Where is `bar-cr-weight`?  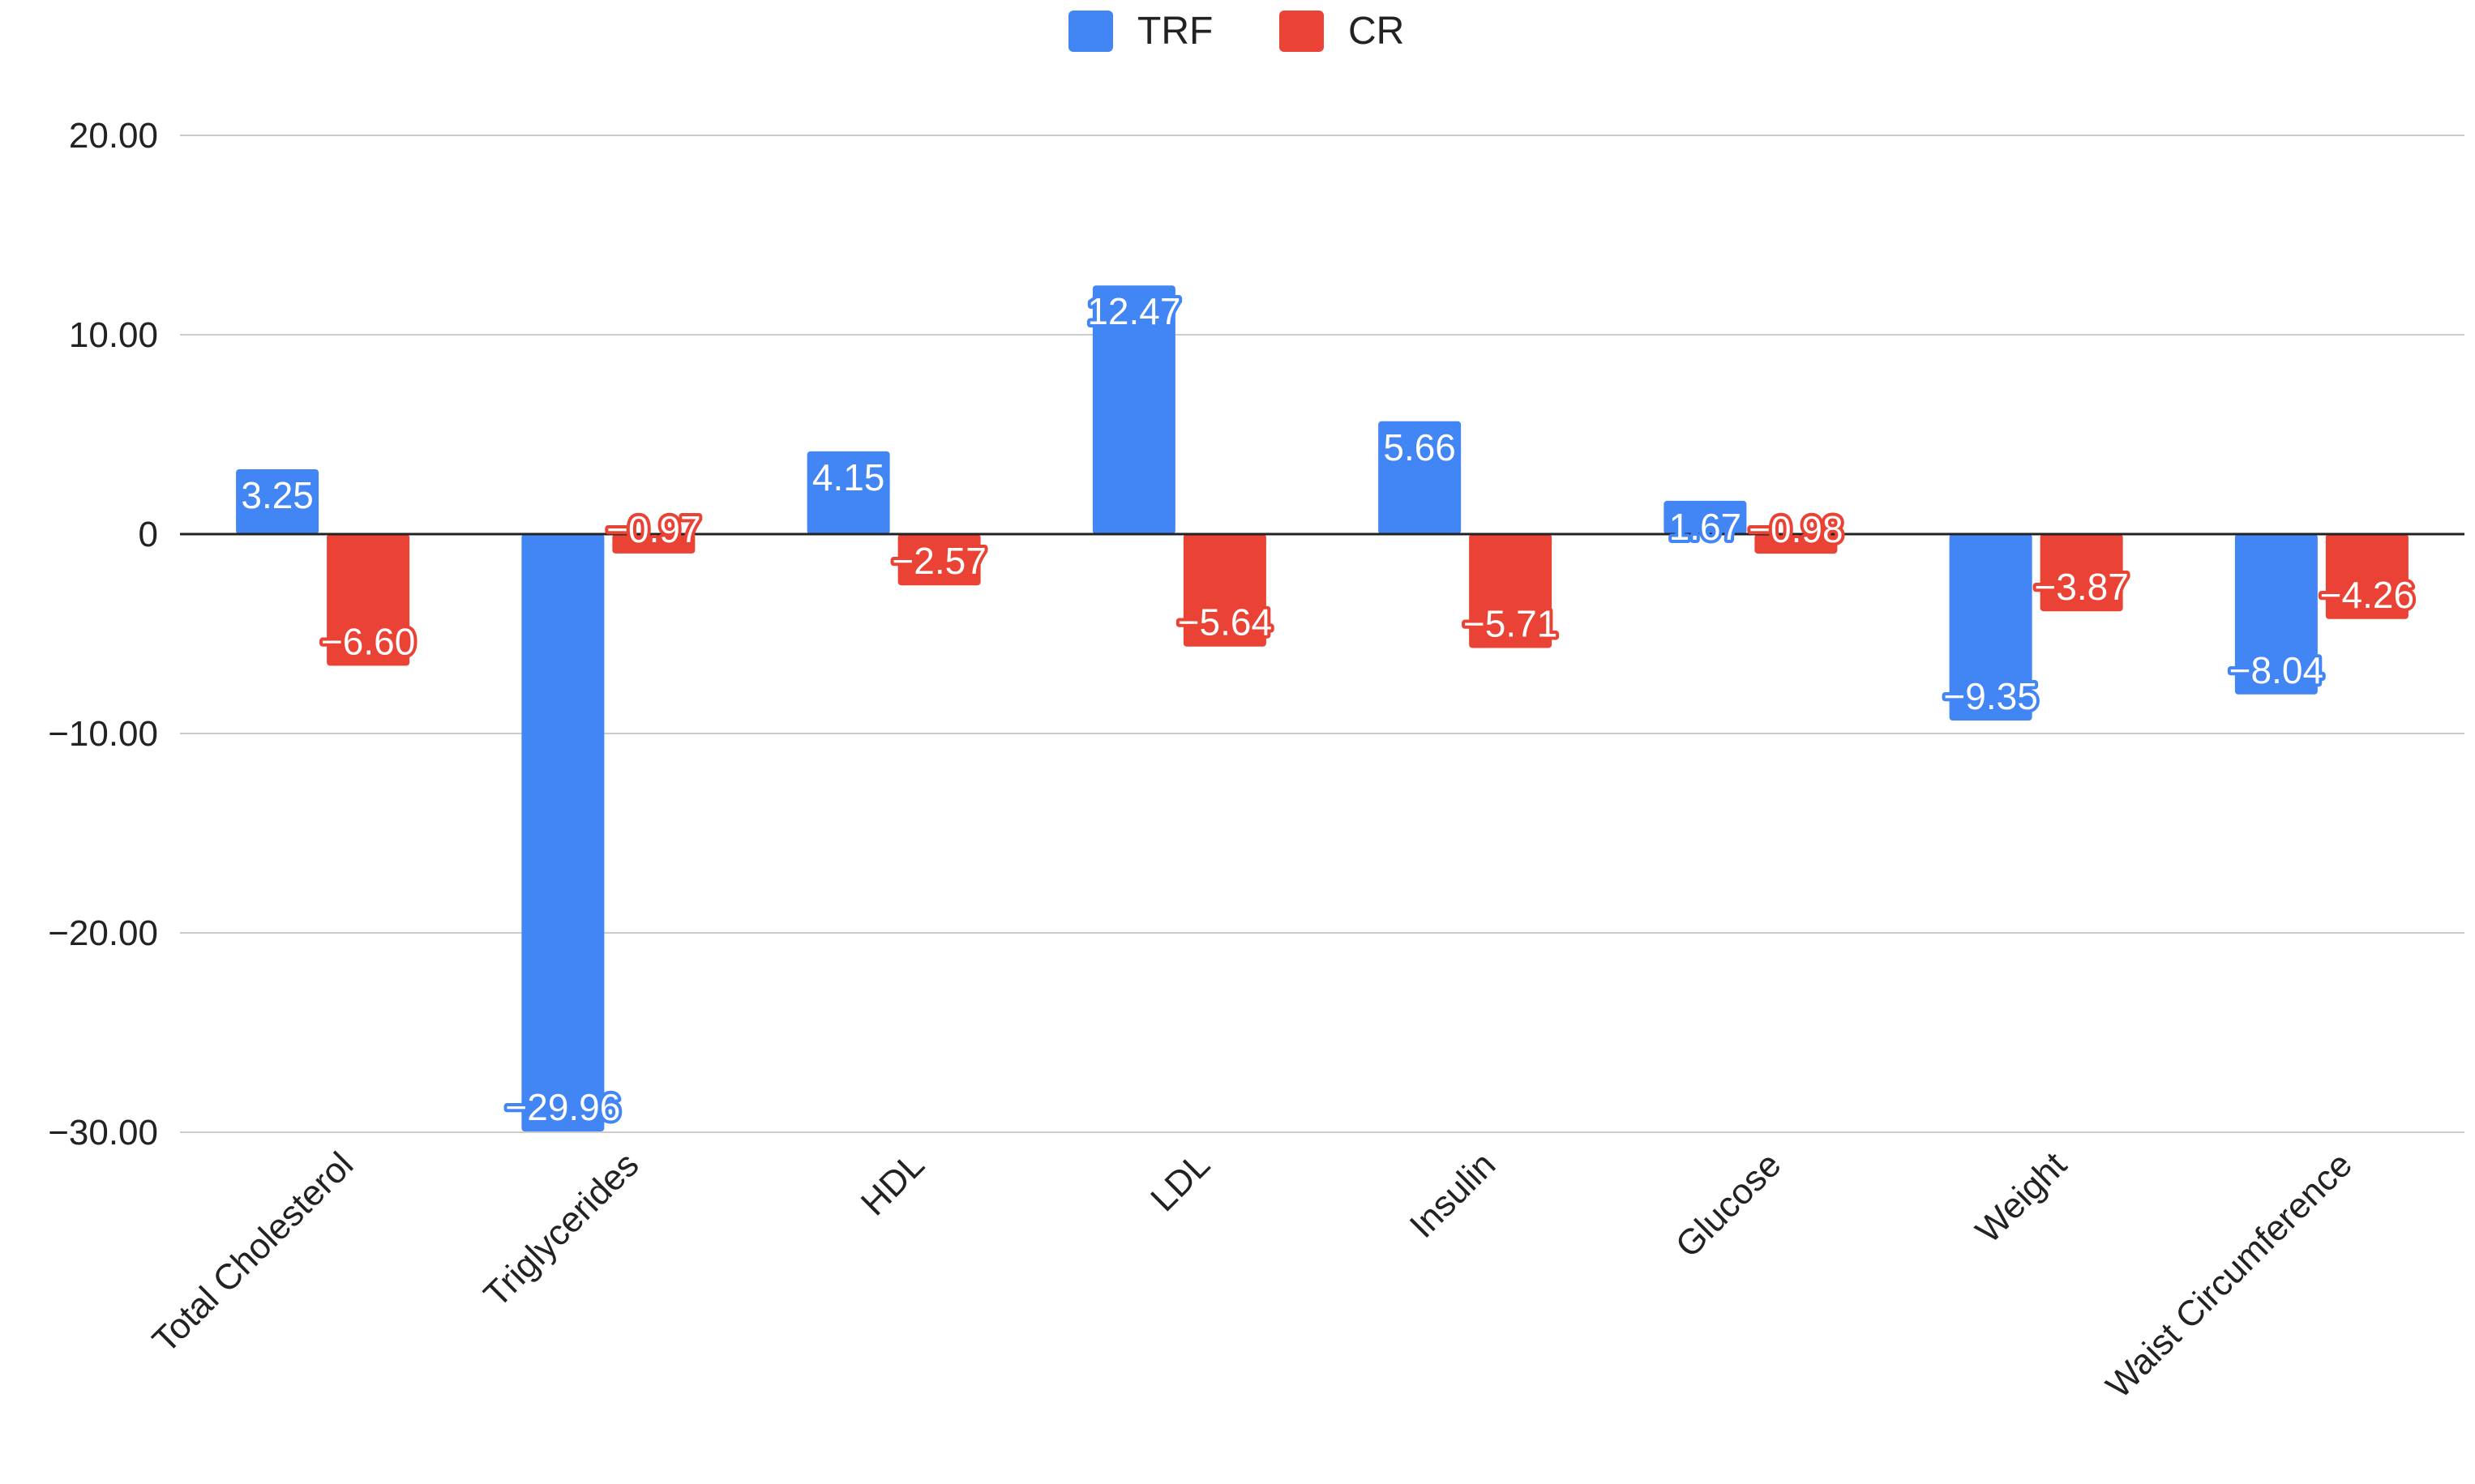
bar-cr-weight is located at coordinates (2081, 573).